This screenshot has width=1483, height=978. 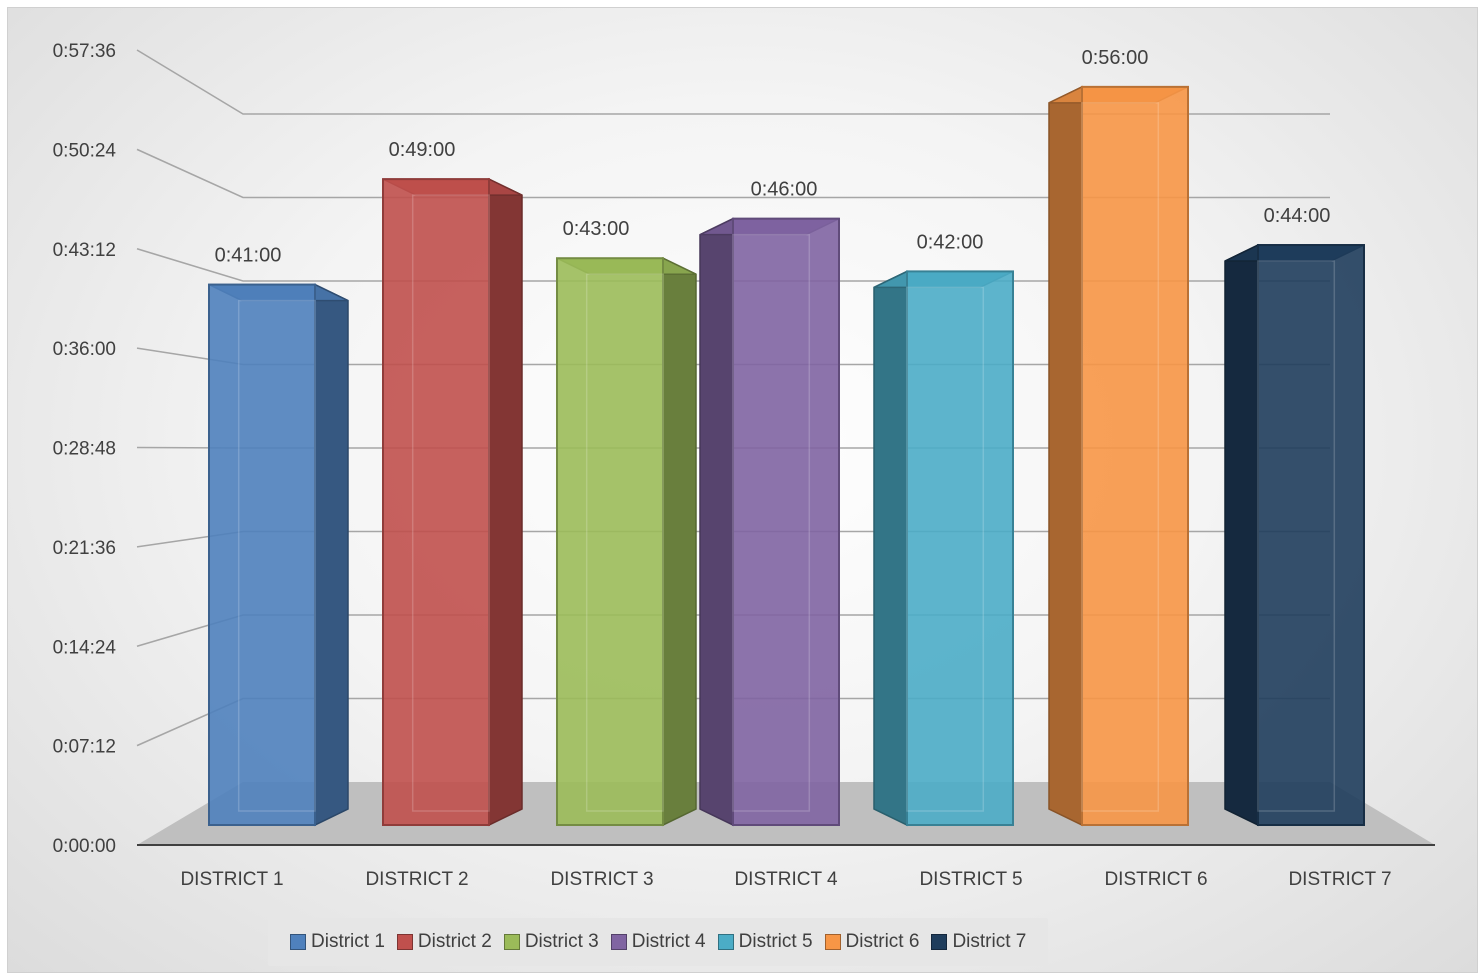 What do you see at coordinates (85, 150) in the screenshot?
I see `y-tick-label: 0:50:24` at bounding box center [85, 150].